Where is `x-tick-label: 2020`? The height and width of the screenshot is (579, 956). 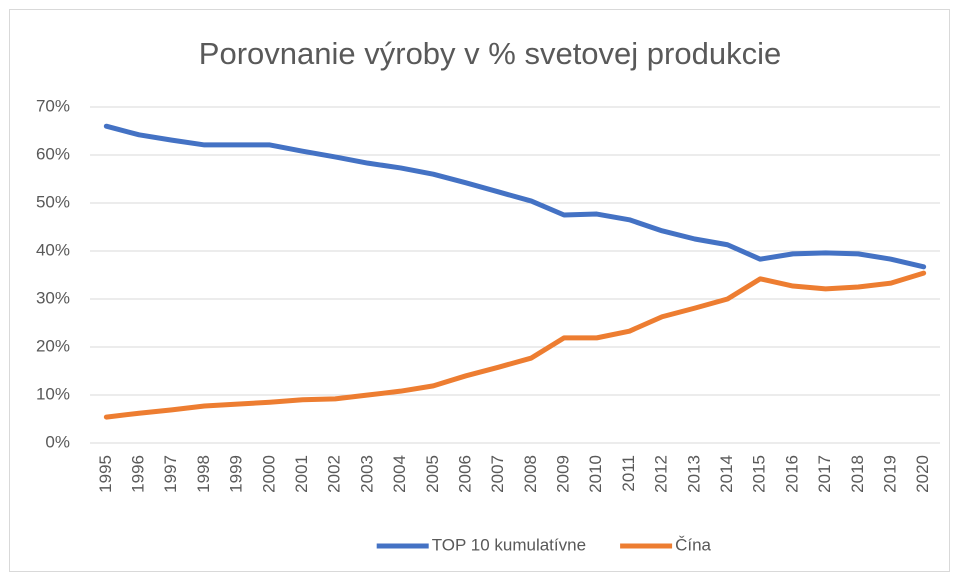 x-tick-label: 2020 is located at coordinates (922, 474).